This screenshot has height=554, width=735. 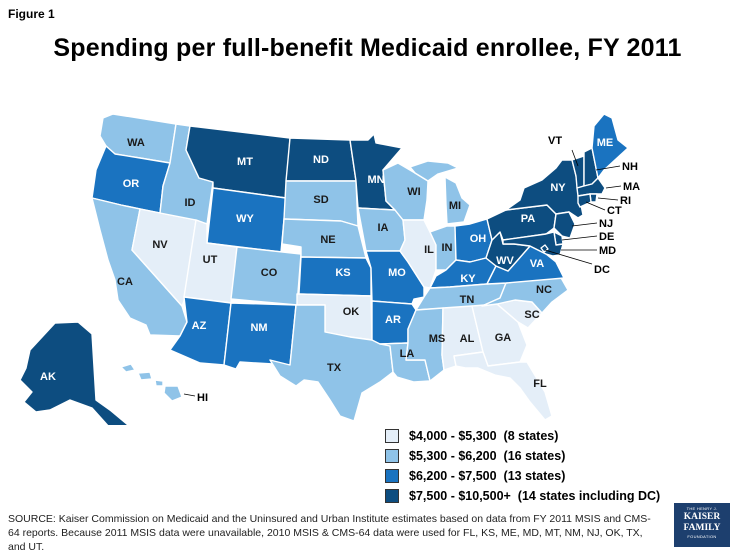 I want to click on label-OK: OK, so click(x=351, y=312).